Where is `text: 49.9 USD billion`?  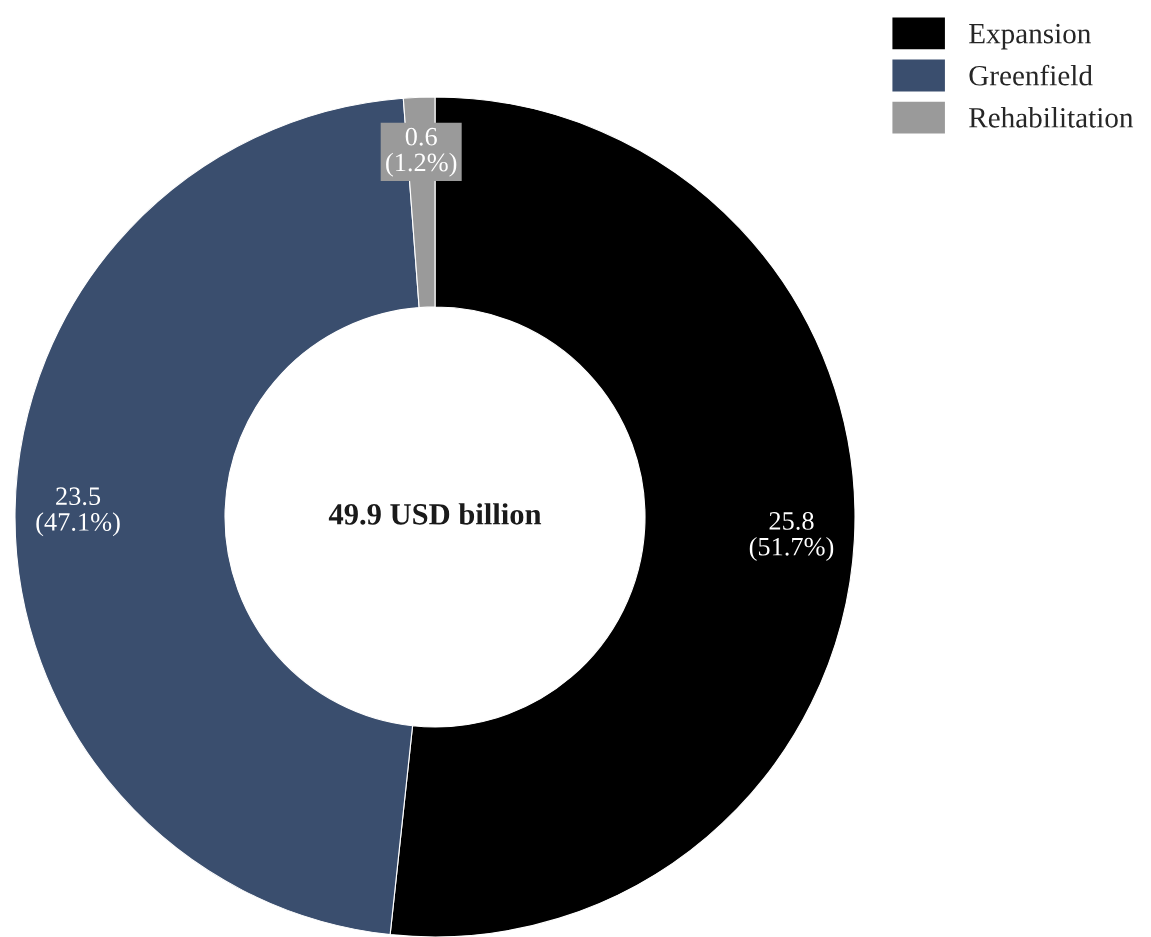 text: 49.9 USD billion is located at coordinates (435, 514).